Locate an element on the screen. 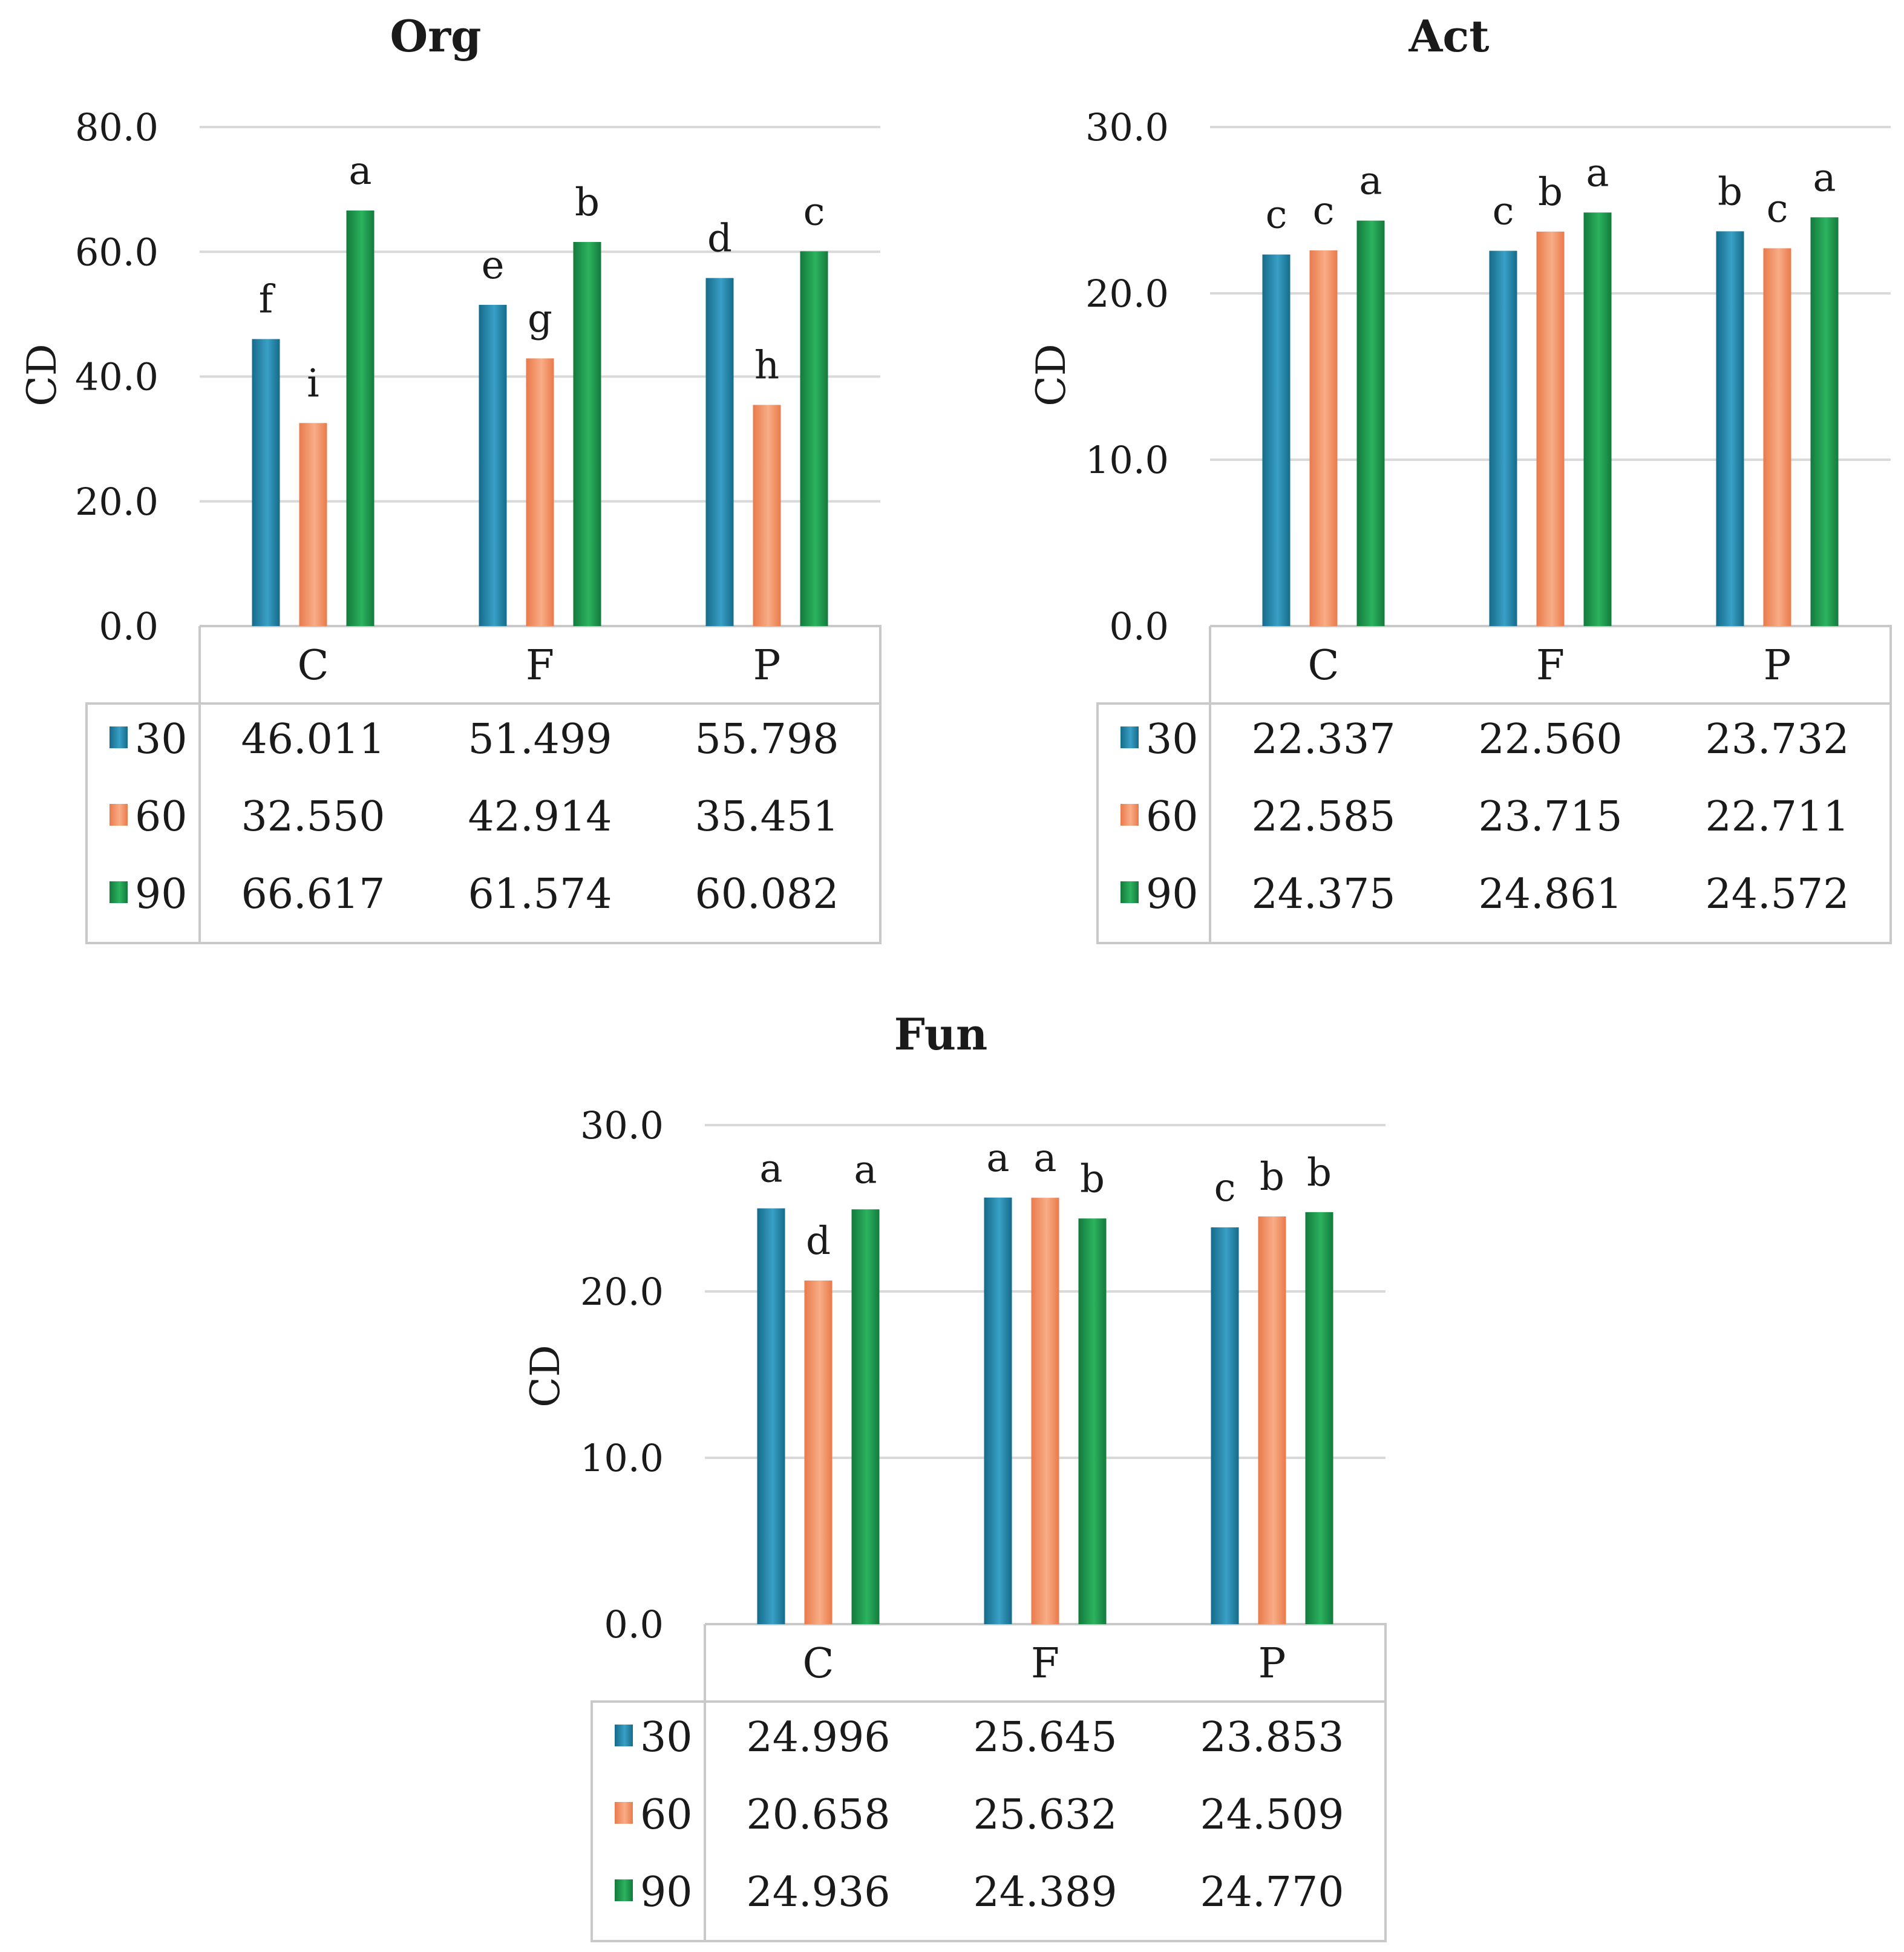 Image resolution: width=1904 pixels, height=1952 pixels. table-cell-value: 60.082 is located at coordinates (767, 894).